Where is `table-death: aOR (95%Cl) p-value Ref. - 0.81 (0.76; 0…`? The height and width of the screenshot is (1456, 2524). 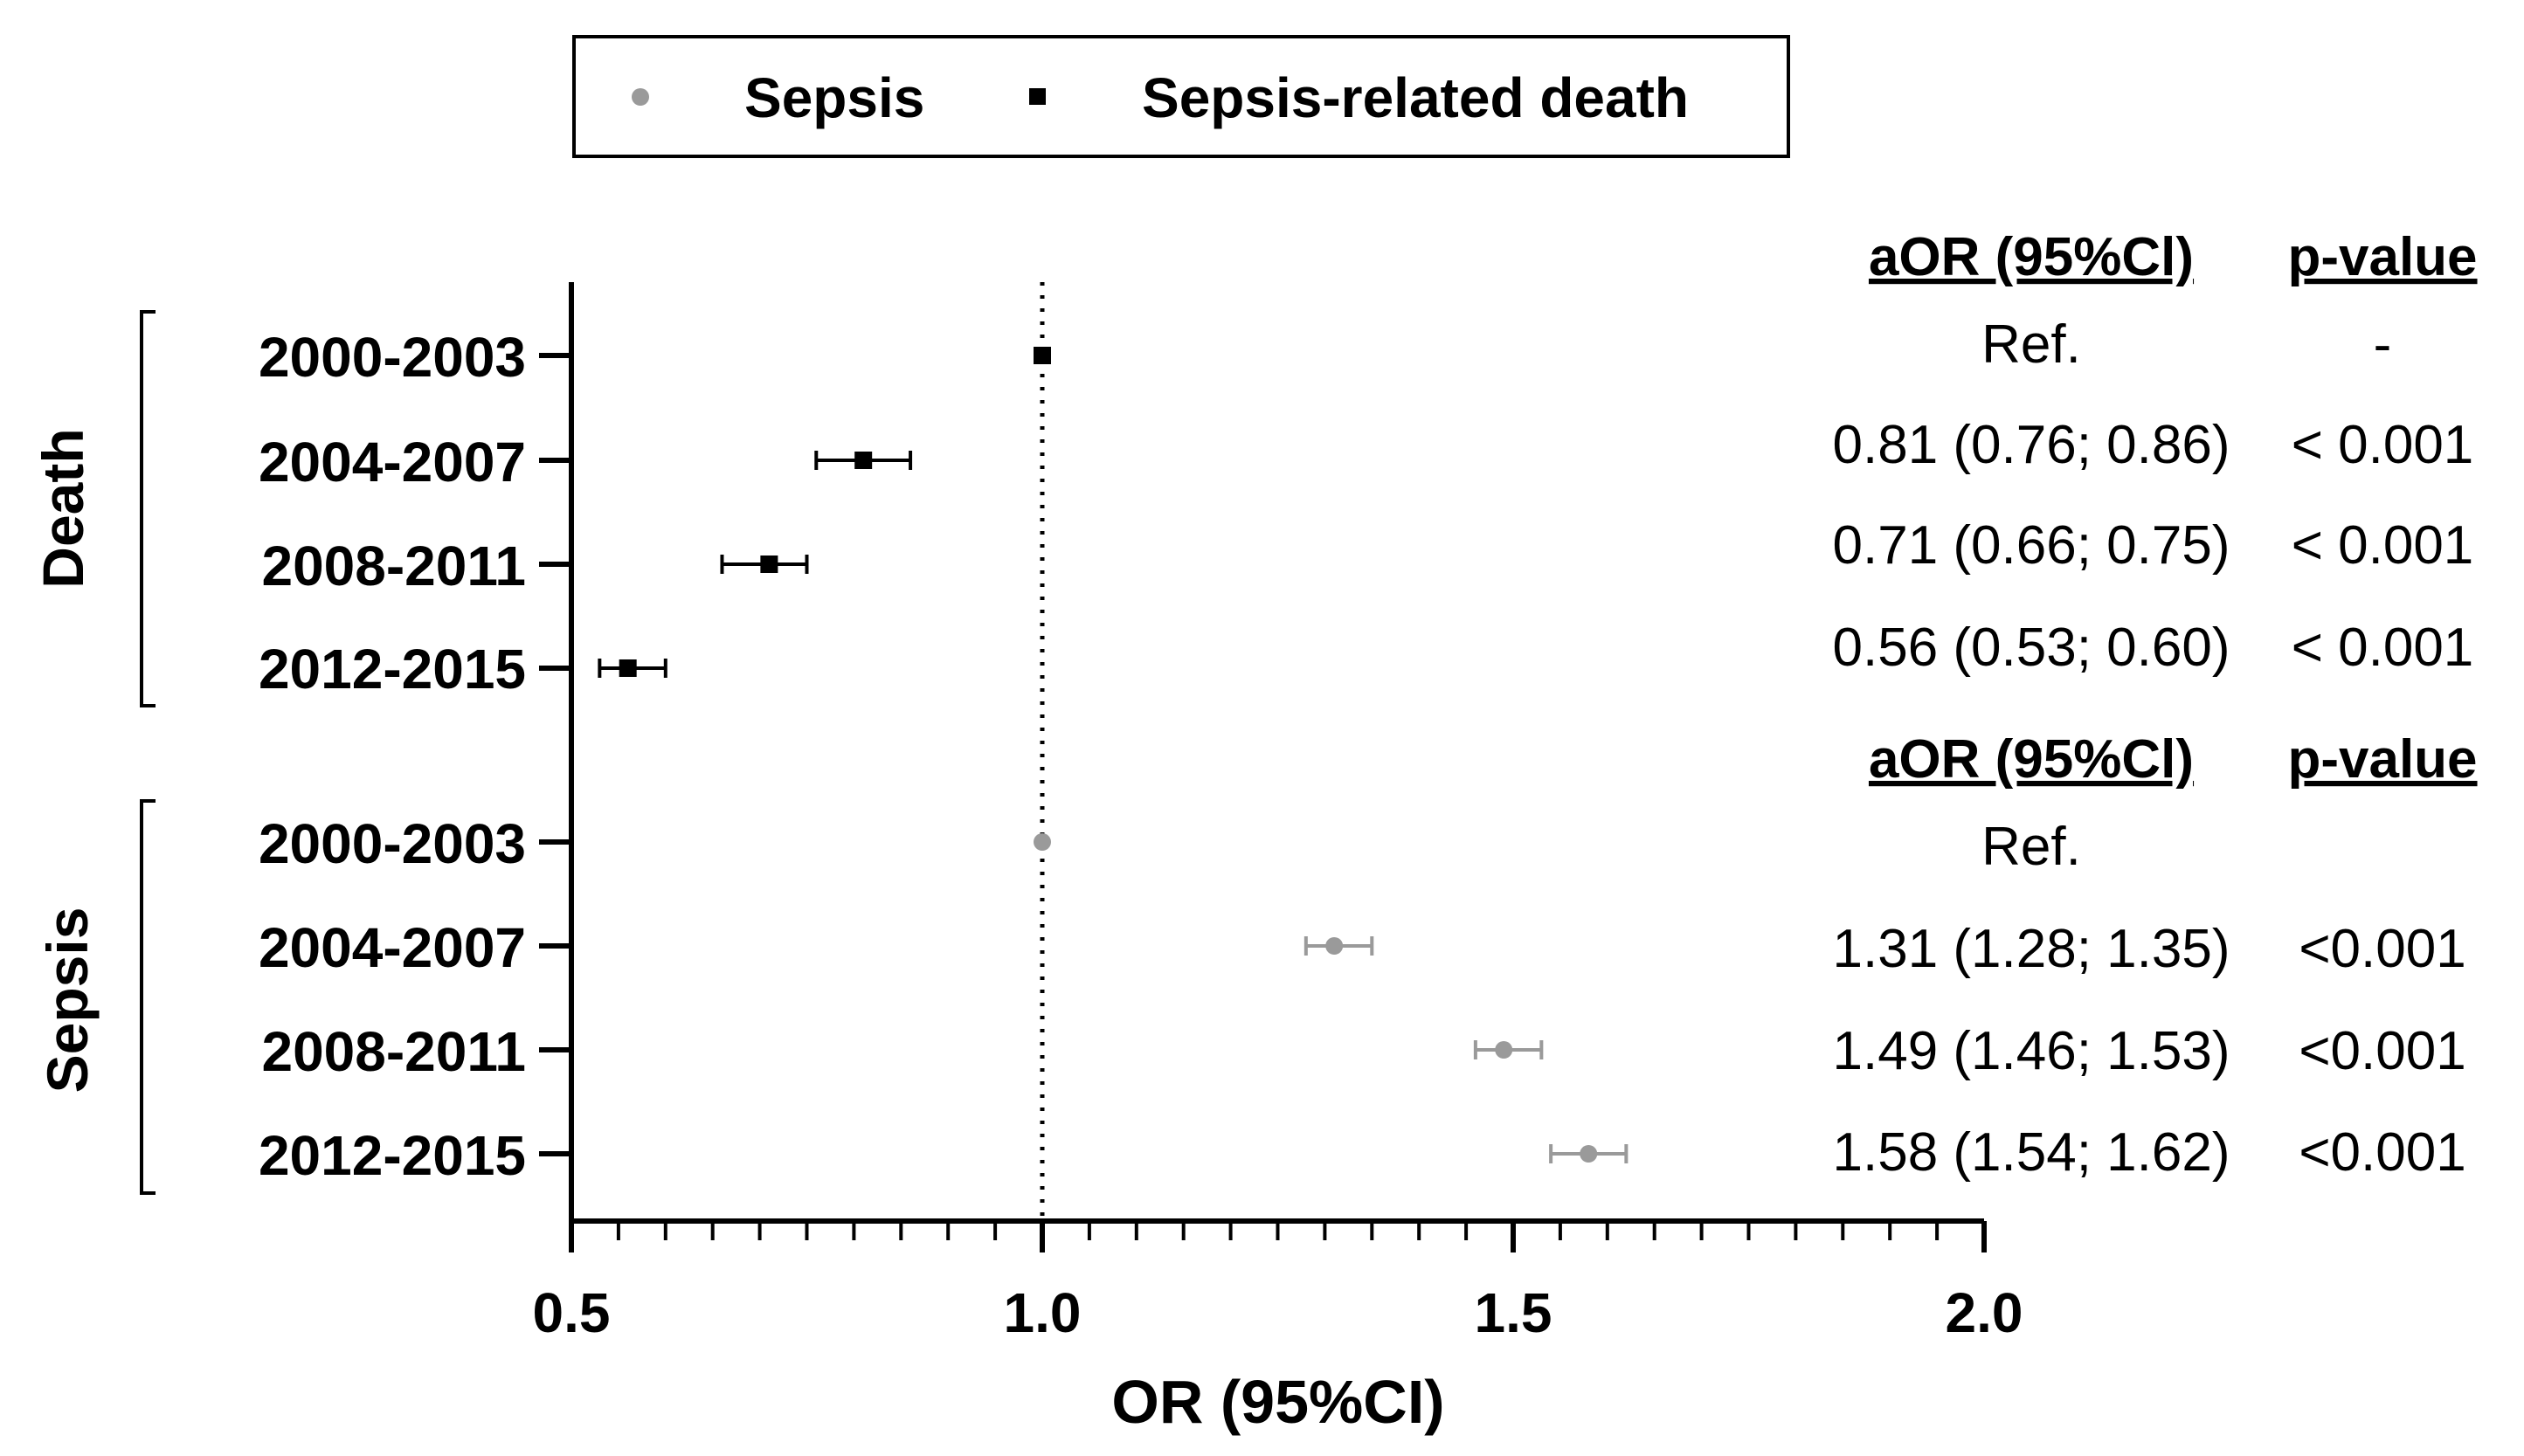
table-death: aOR (95%Cl) p-value Ref. - 0.81 (0.76; 0… is located at coordinates (2156, 452).